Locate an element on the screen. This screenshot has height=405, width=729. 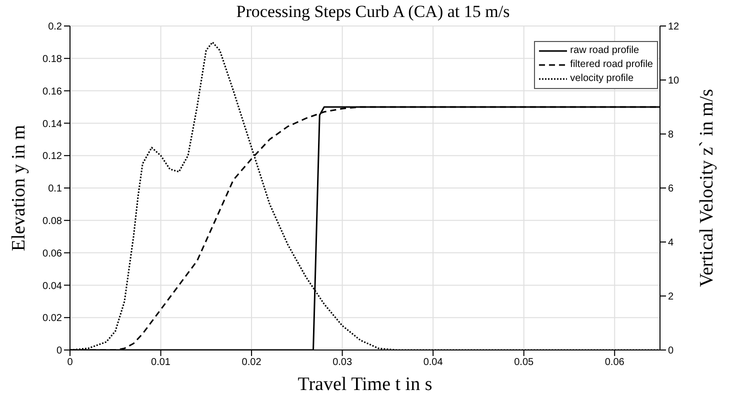
y-tick-label: 0.04 is located at coordinates (52, 286).